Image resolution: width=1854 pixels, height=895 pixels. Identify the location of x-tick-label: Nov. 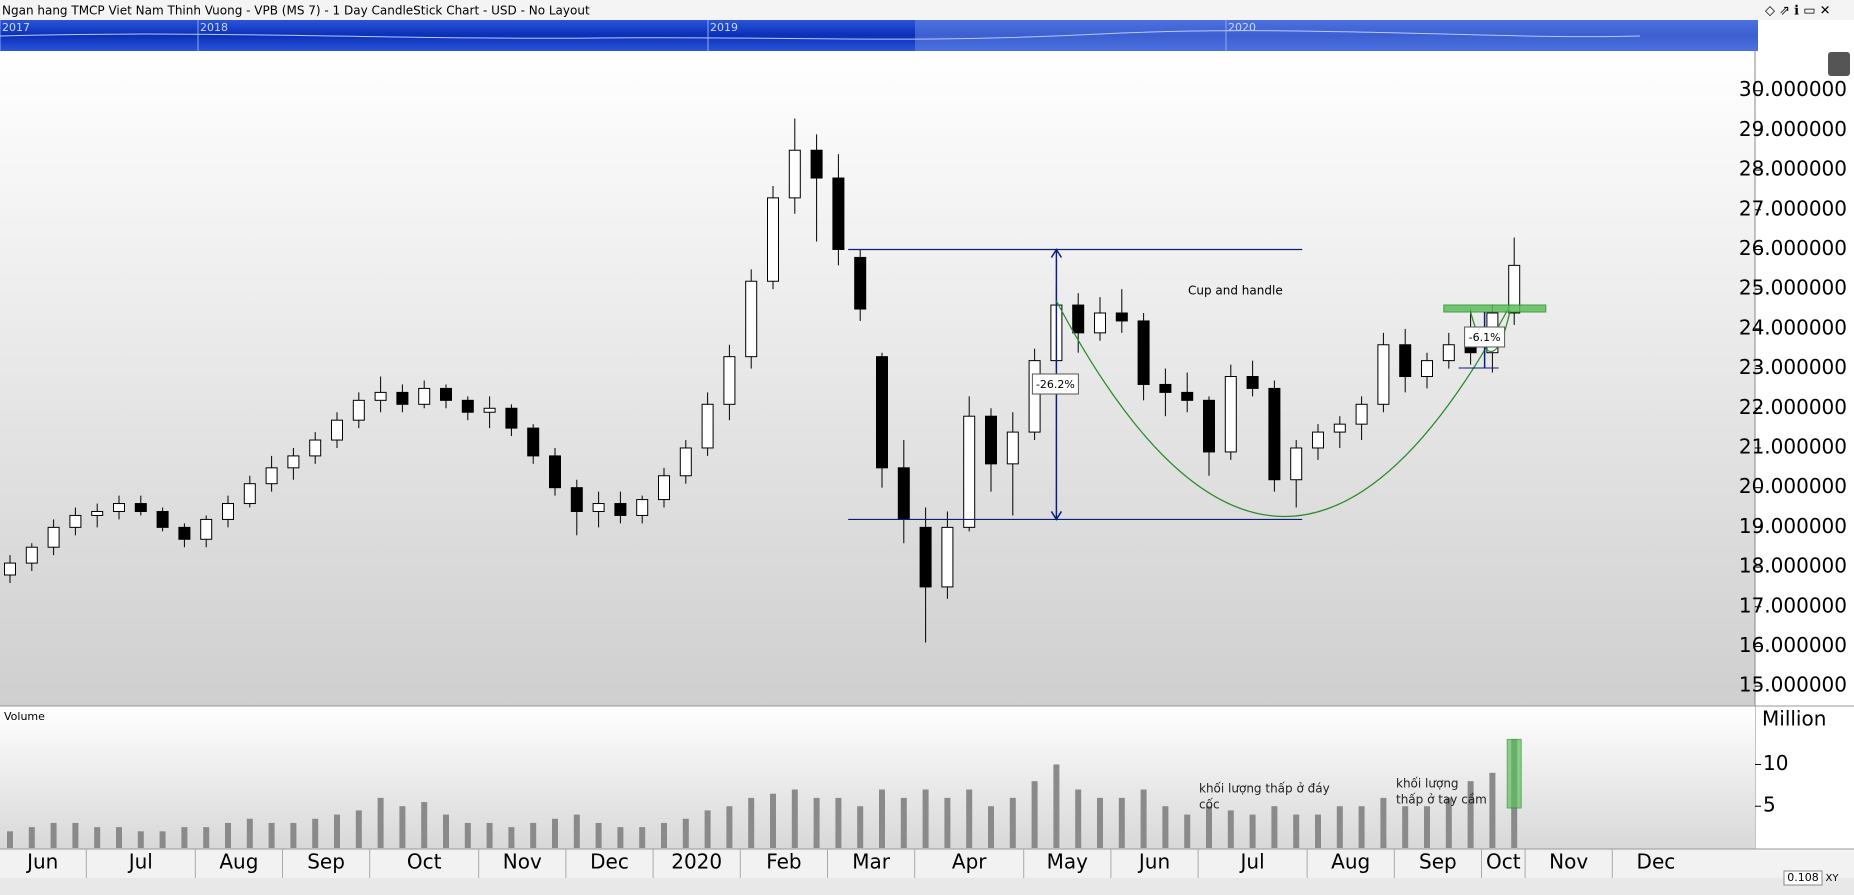
(522, 862).